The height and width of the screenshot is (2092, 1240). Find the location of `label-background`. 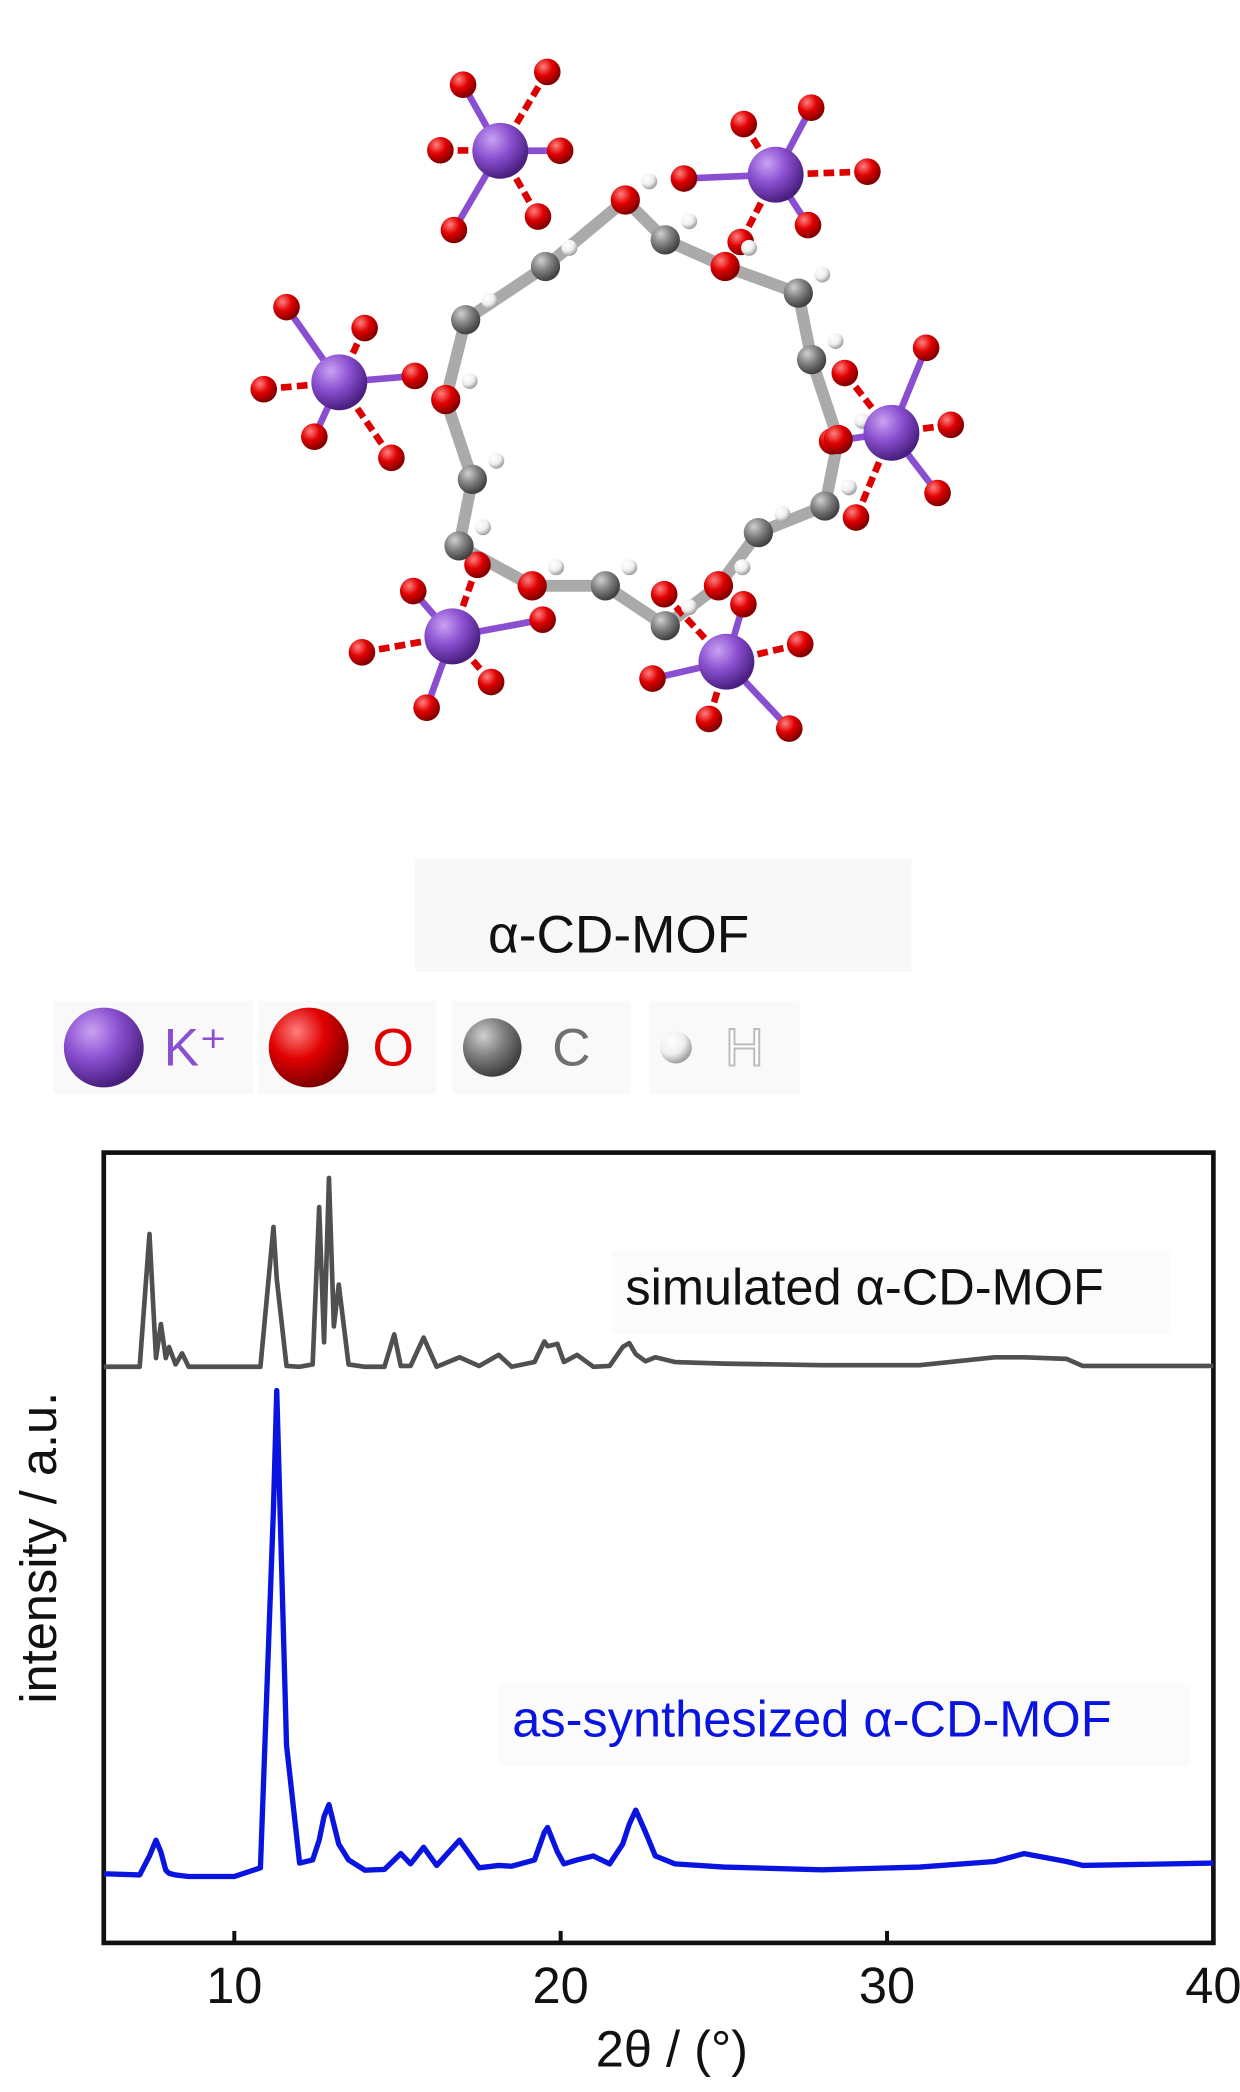

label-background is located at coordinates (663, 915).